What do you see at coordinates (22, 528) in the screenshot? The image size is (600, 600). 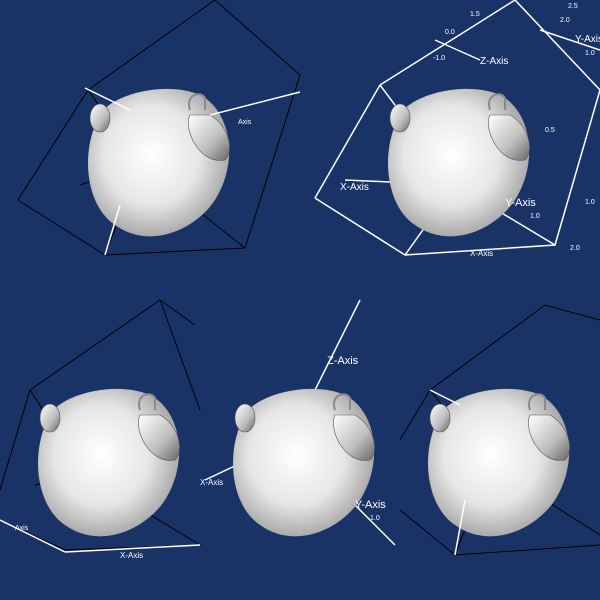 I see `axis-label: Axis` at bounding box center [22, 528].